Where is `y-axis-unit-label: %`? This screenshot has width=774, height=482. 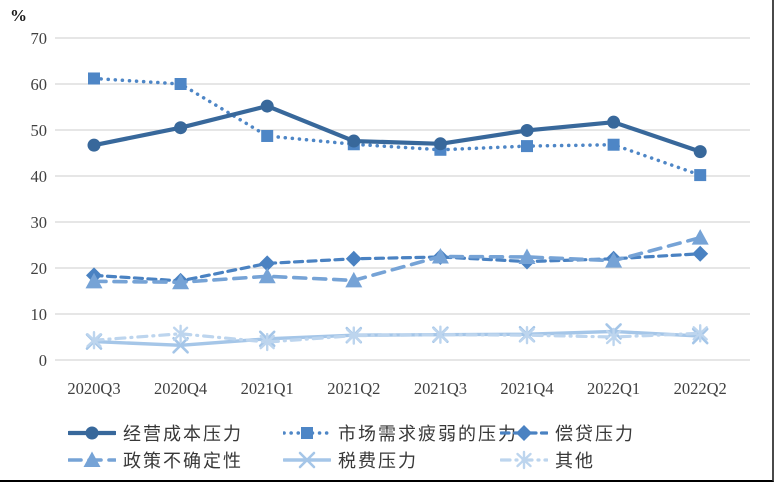 y-axis-unit-label: % is located at coordinates (18, 15).